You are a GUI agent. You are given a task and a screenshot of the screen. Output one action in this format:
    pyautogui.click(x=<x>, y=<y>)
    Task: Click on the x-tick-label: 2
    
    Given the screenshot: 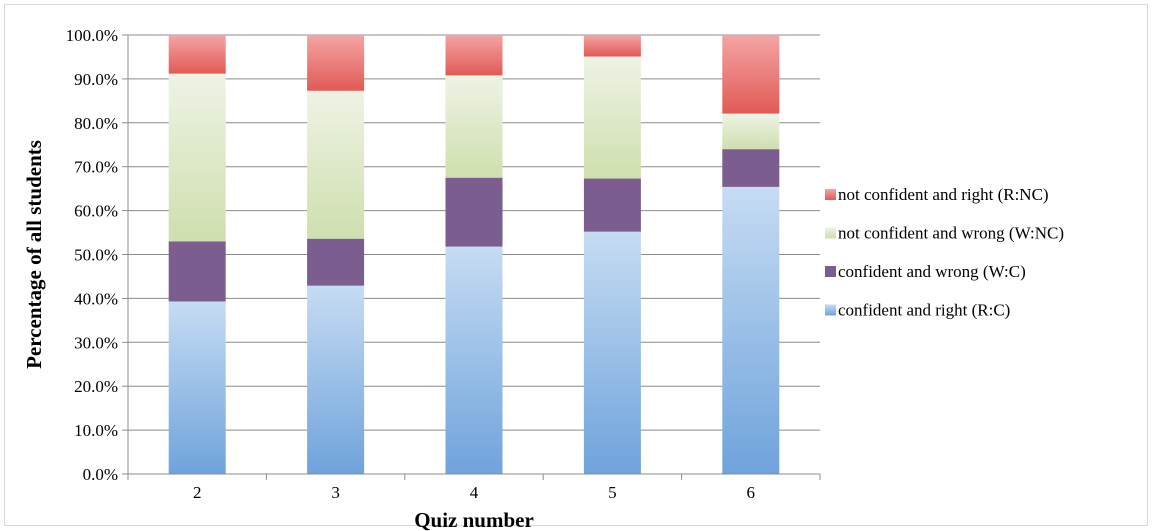 What is the action you would take?
    pyautogui.click(x=197, y=492)
    